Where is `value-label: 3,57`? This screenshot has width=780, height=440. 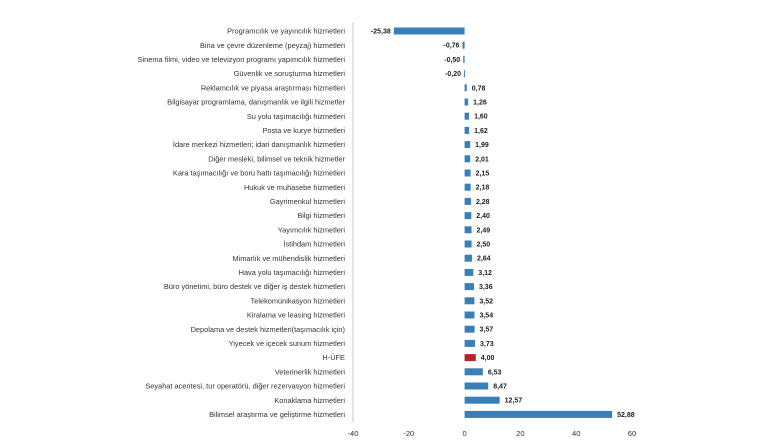
value-label: 3,57 is located at coordinates (487, 330).